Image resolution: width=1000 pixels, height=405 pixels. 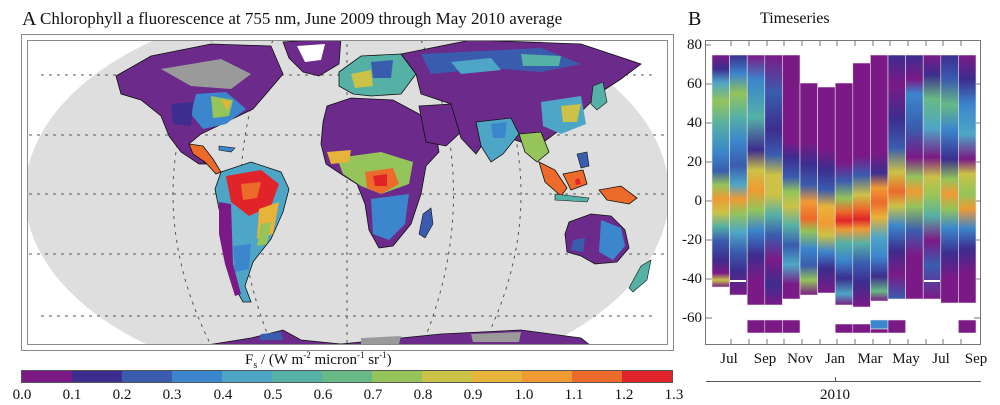 I want to click on y-tick: 60, so click(x=694, y=84).